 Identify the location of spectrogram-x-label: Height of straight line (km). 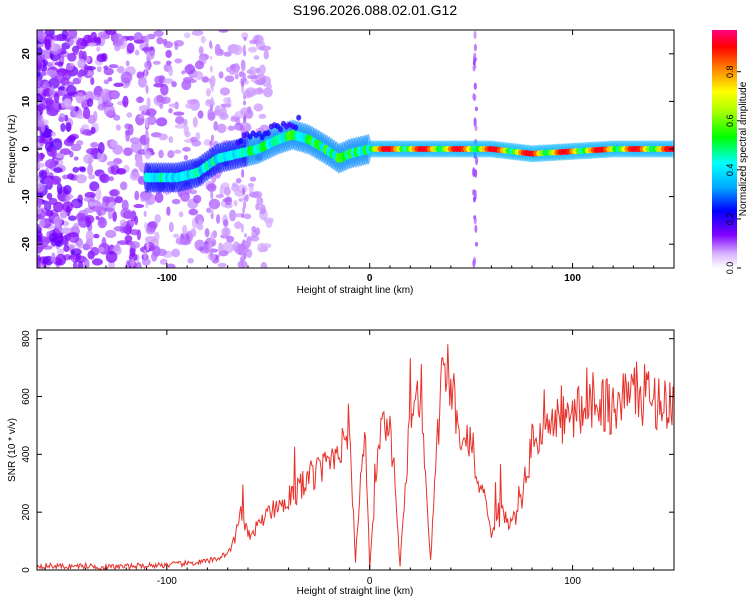
(355, 290).